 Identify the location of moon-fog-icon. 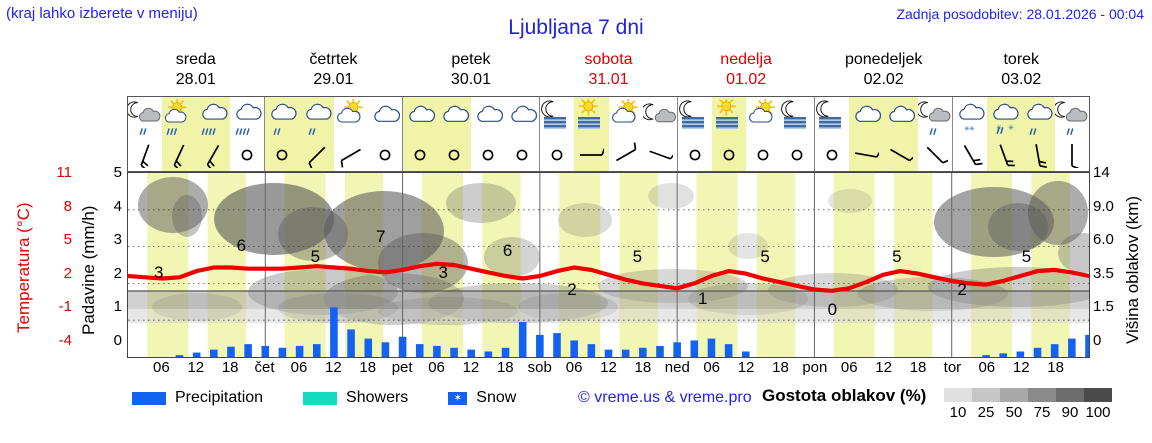
(556, 117).